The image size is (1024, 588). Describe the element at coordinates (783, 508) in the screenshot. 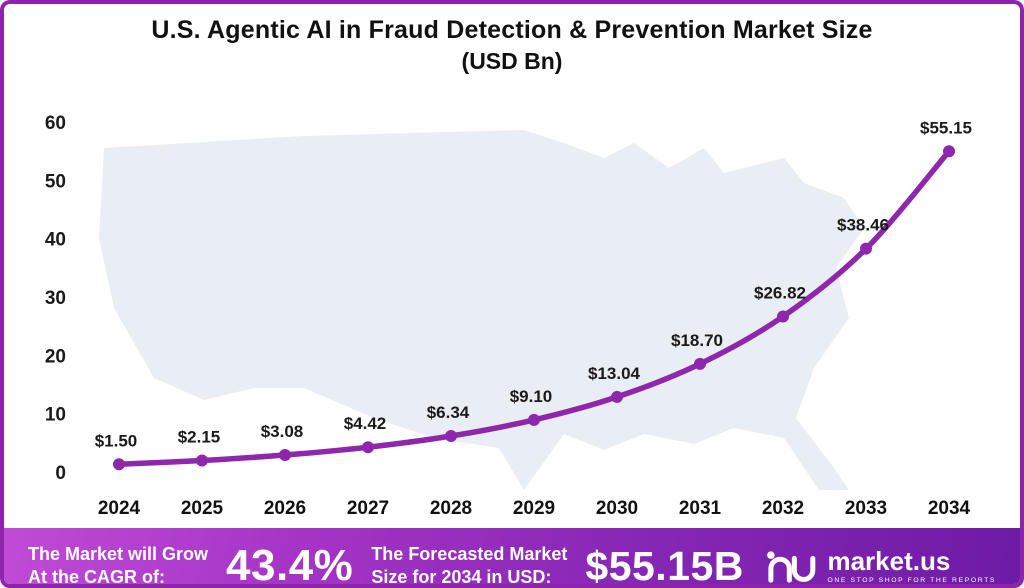

I see `x-axis-tick-label: 2032` at that location.